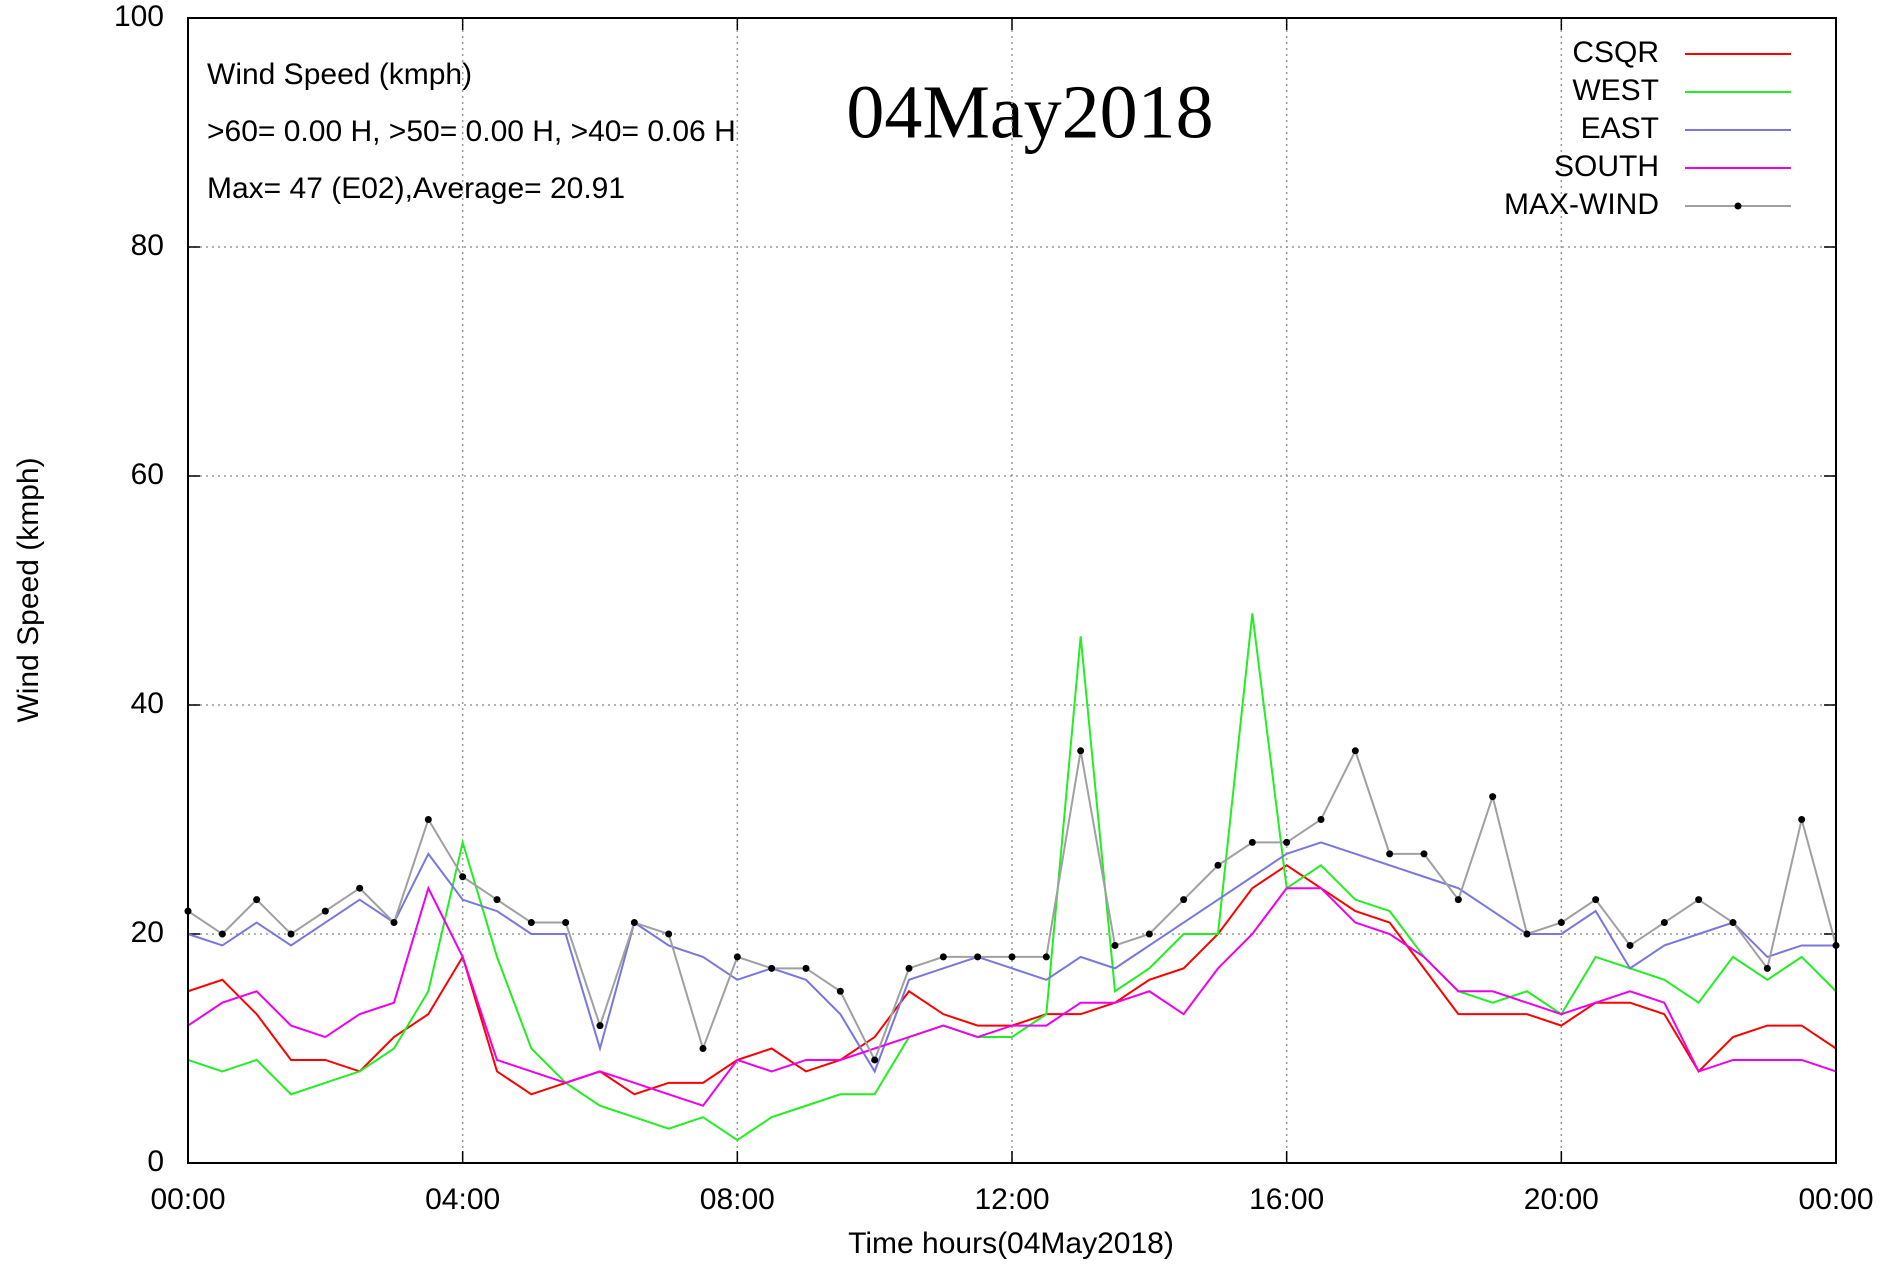 The height and width of the screenshot is (1266, 1886). Describe the element at coordinates (737, 1199) in the screenshot. I see `x-tick-label: 08:00` at that location.